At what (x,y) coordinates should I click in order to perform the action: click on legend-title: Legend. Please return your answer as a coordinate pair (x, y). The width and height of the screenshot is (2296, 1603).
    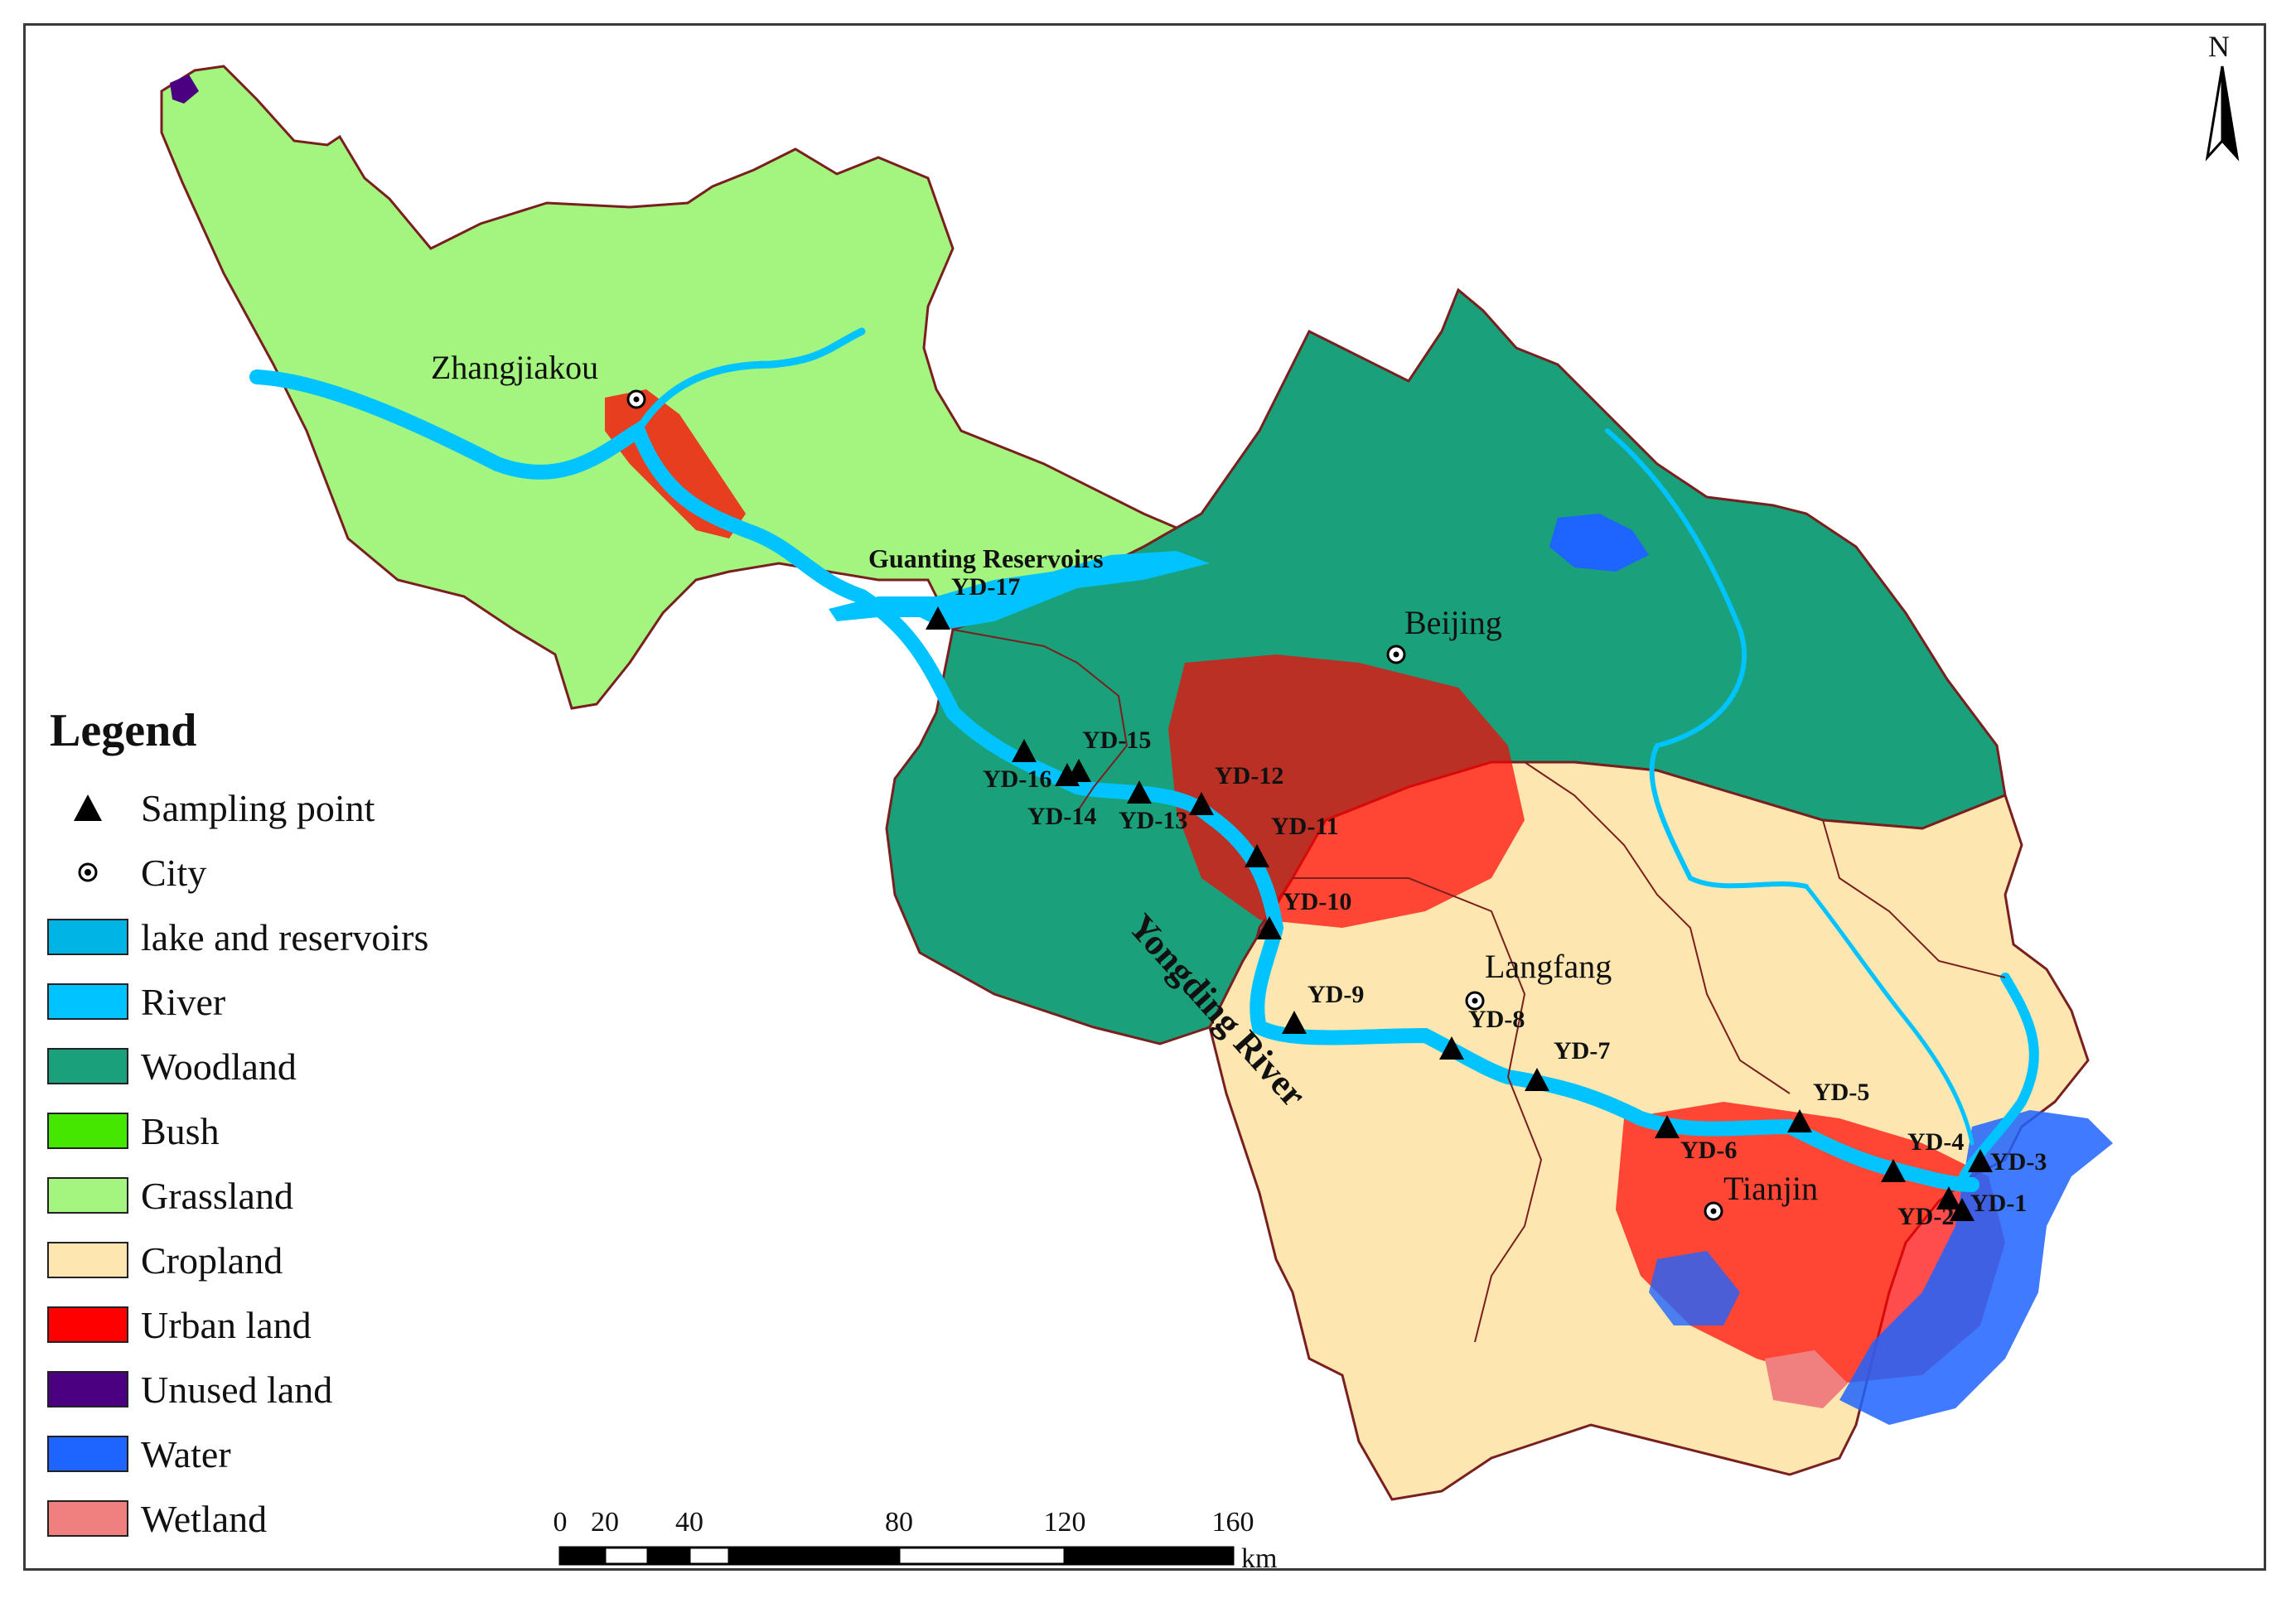
    Looking at the image, I should click on (124, 730).